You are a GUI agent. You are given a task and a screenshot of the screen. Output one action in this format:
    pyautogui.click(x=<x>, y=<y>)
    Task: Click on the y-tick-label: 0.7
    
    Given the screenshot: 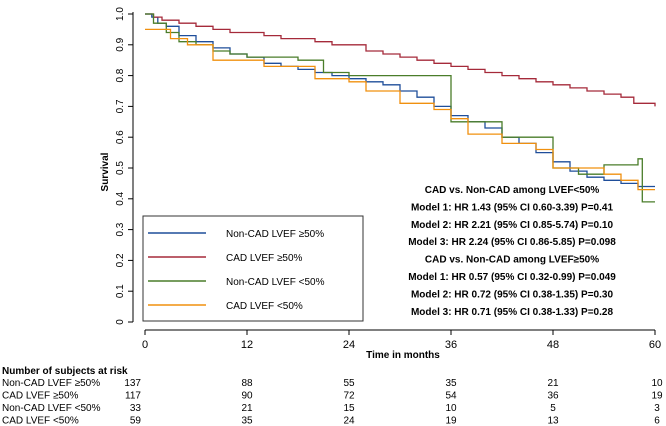 What is the action you would take?
    pyautogui.click(x=120, y=106)
    